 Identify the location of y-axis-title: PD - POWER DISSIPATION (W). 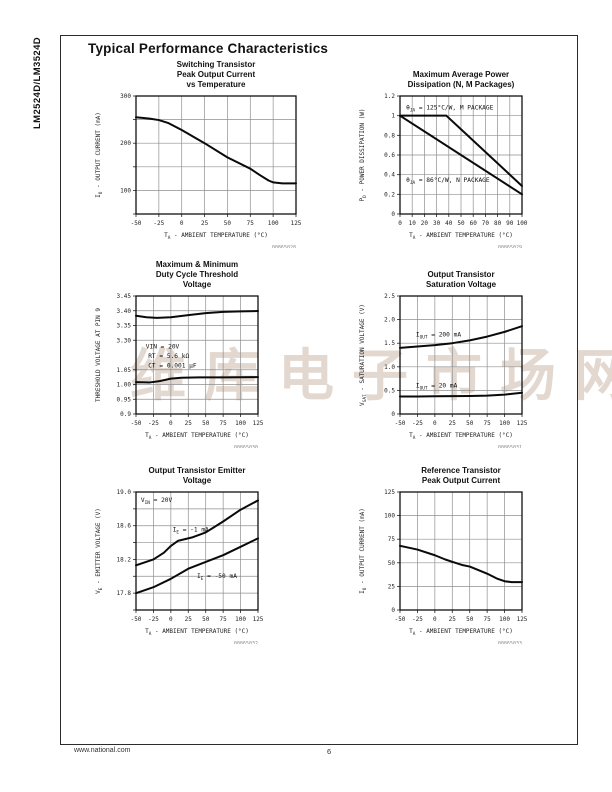
(363, 155).